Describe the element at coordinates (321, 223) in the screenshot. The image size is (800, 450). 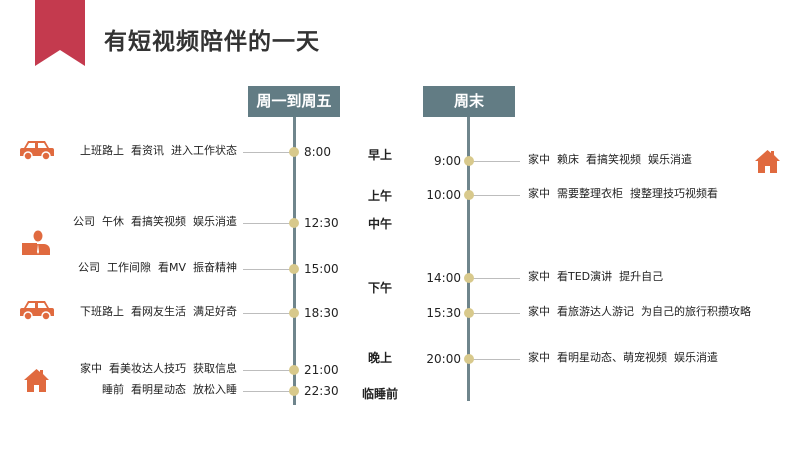
I see `item-time: 12:30` at that location.